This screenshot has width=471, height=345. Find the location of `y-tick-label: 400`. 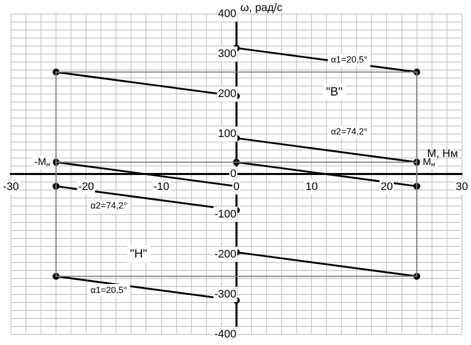

y-tick-label: 400 is located at coordinates (227, 14).